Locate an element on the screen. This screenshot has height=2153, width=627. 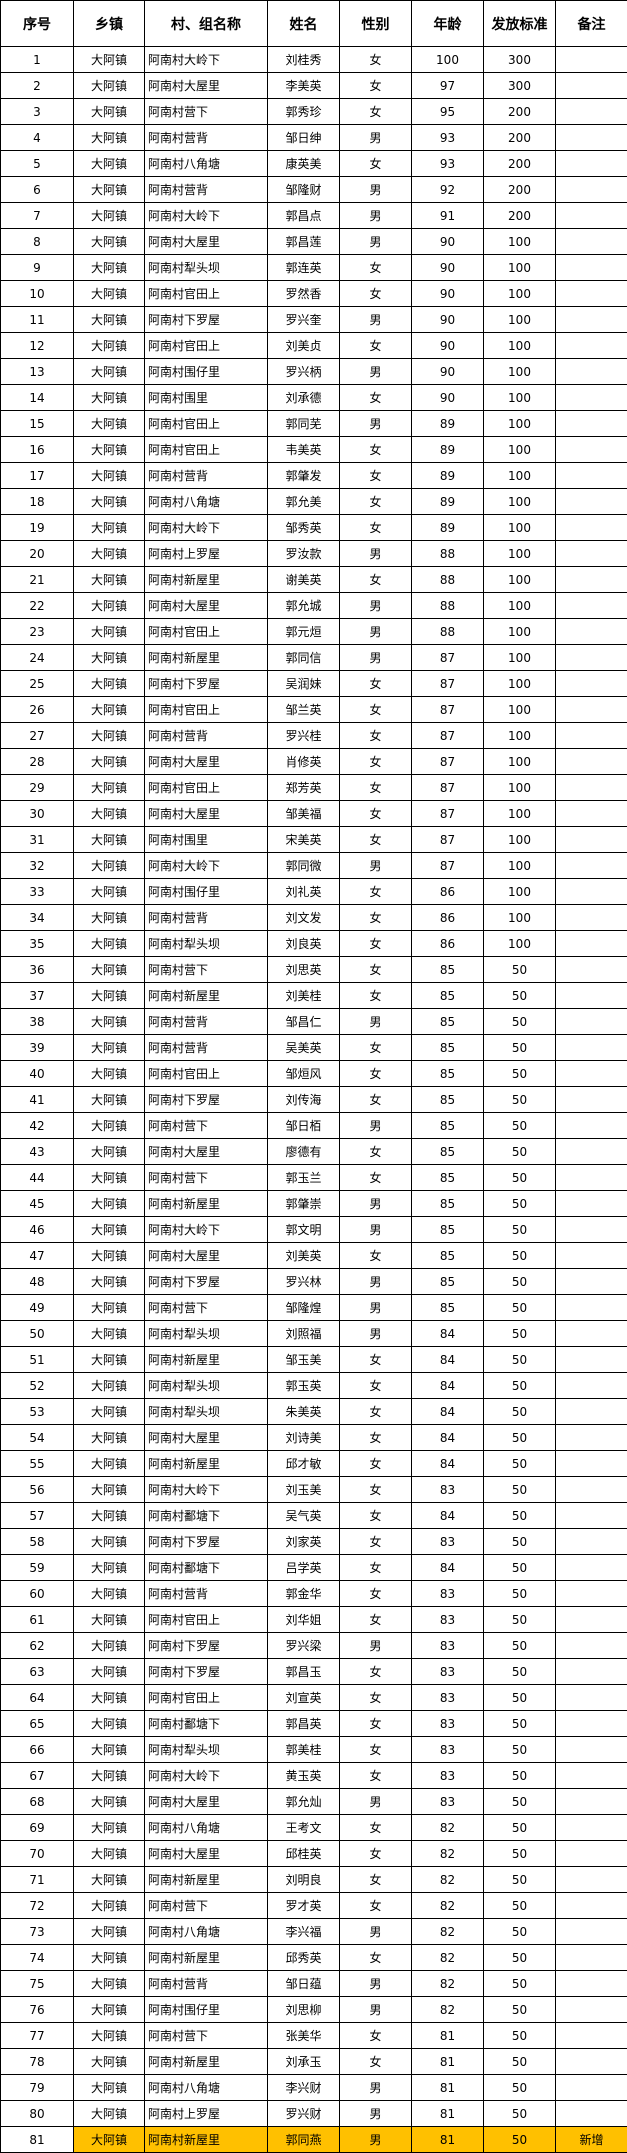
cell-age: 82 is located at coordinates (447, 1879).